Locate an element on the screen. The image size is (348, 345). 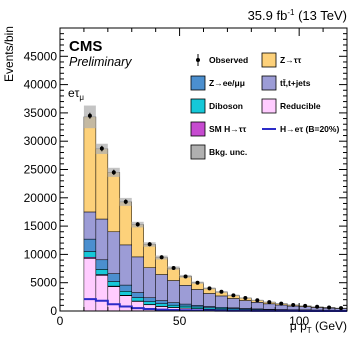
legend-swatch-diboson is located at coordinates (198, 106).